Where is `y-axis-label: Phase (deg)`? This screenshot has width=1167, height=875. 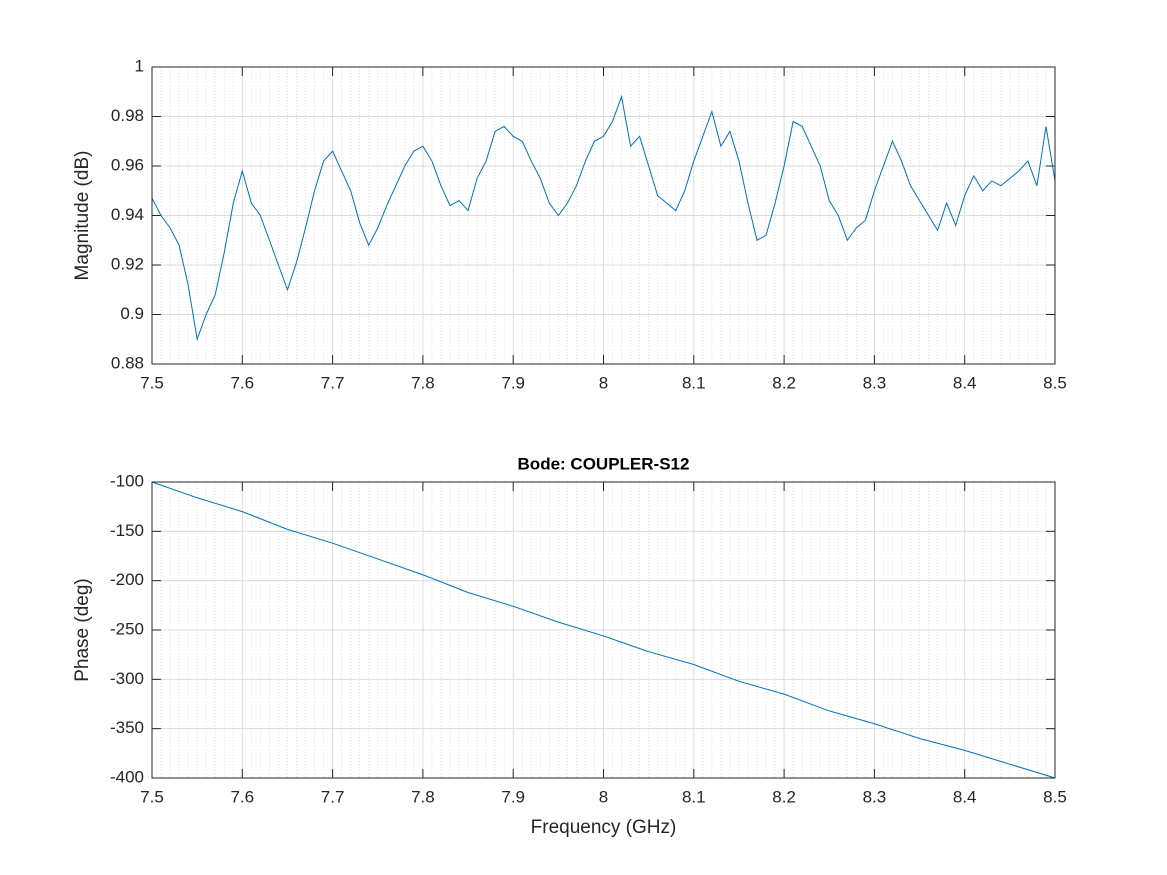
y-axis-label: Phase (deg) is located at coordinates (82, 630).